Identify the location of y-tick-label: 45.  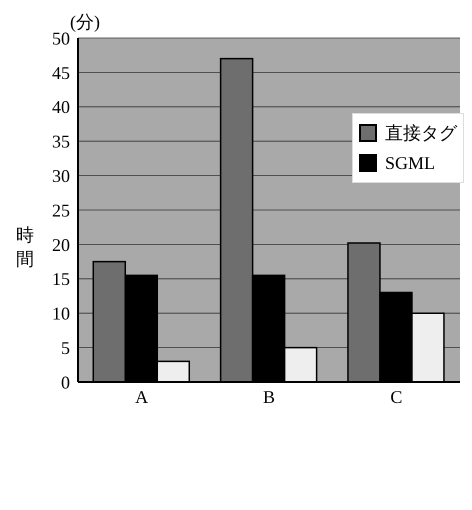
(61, 72).